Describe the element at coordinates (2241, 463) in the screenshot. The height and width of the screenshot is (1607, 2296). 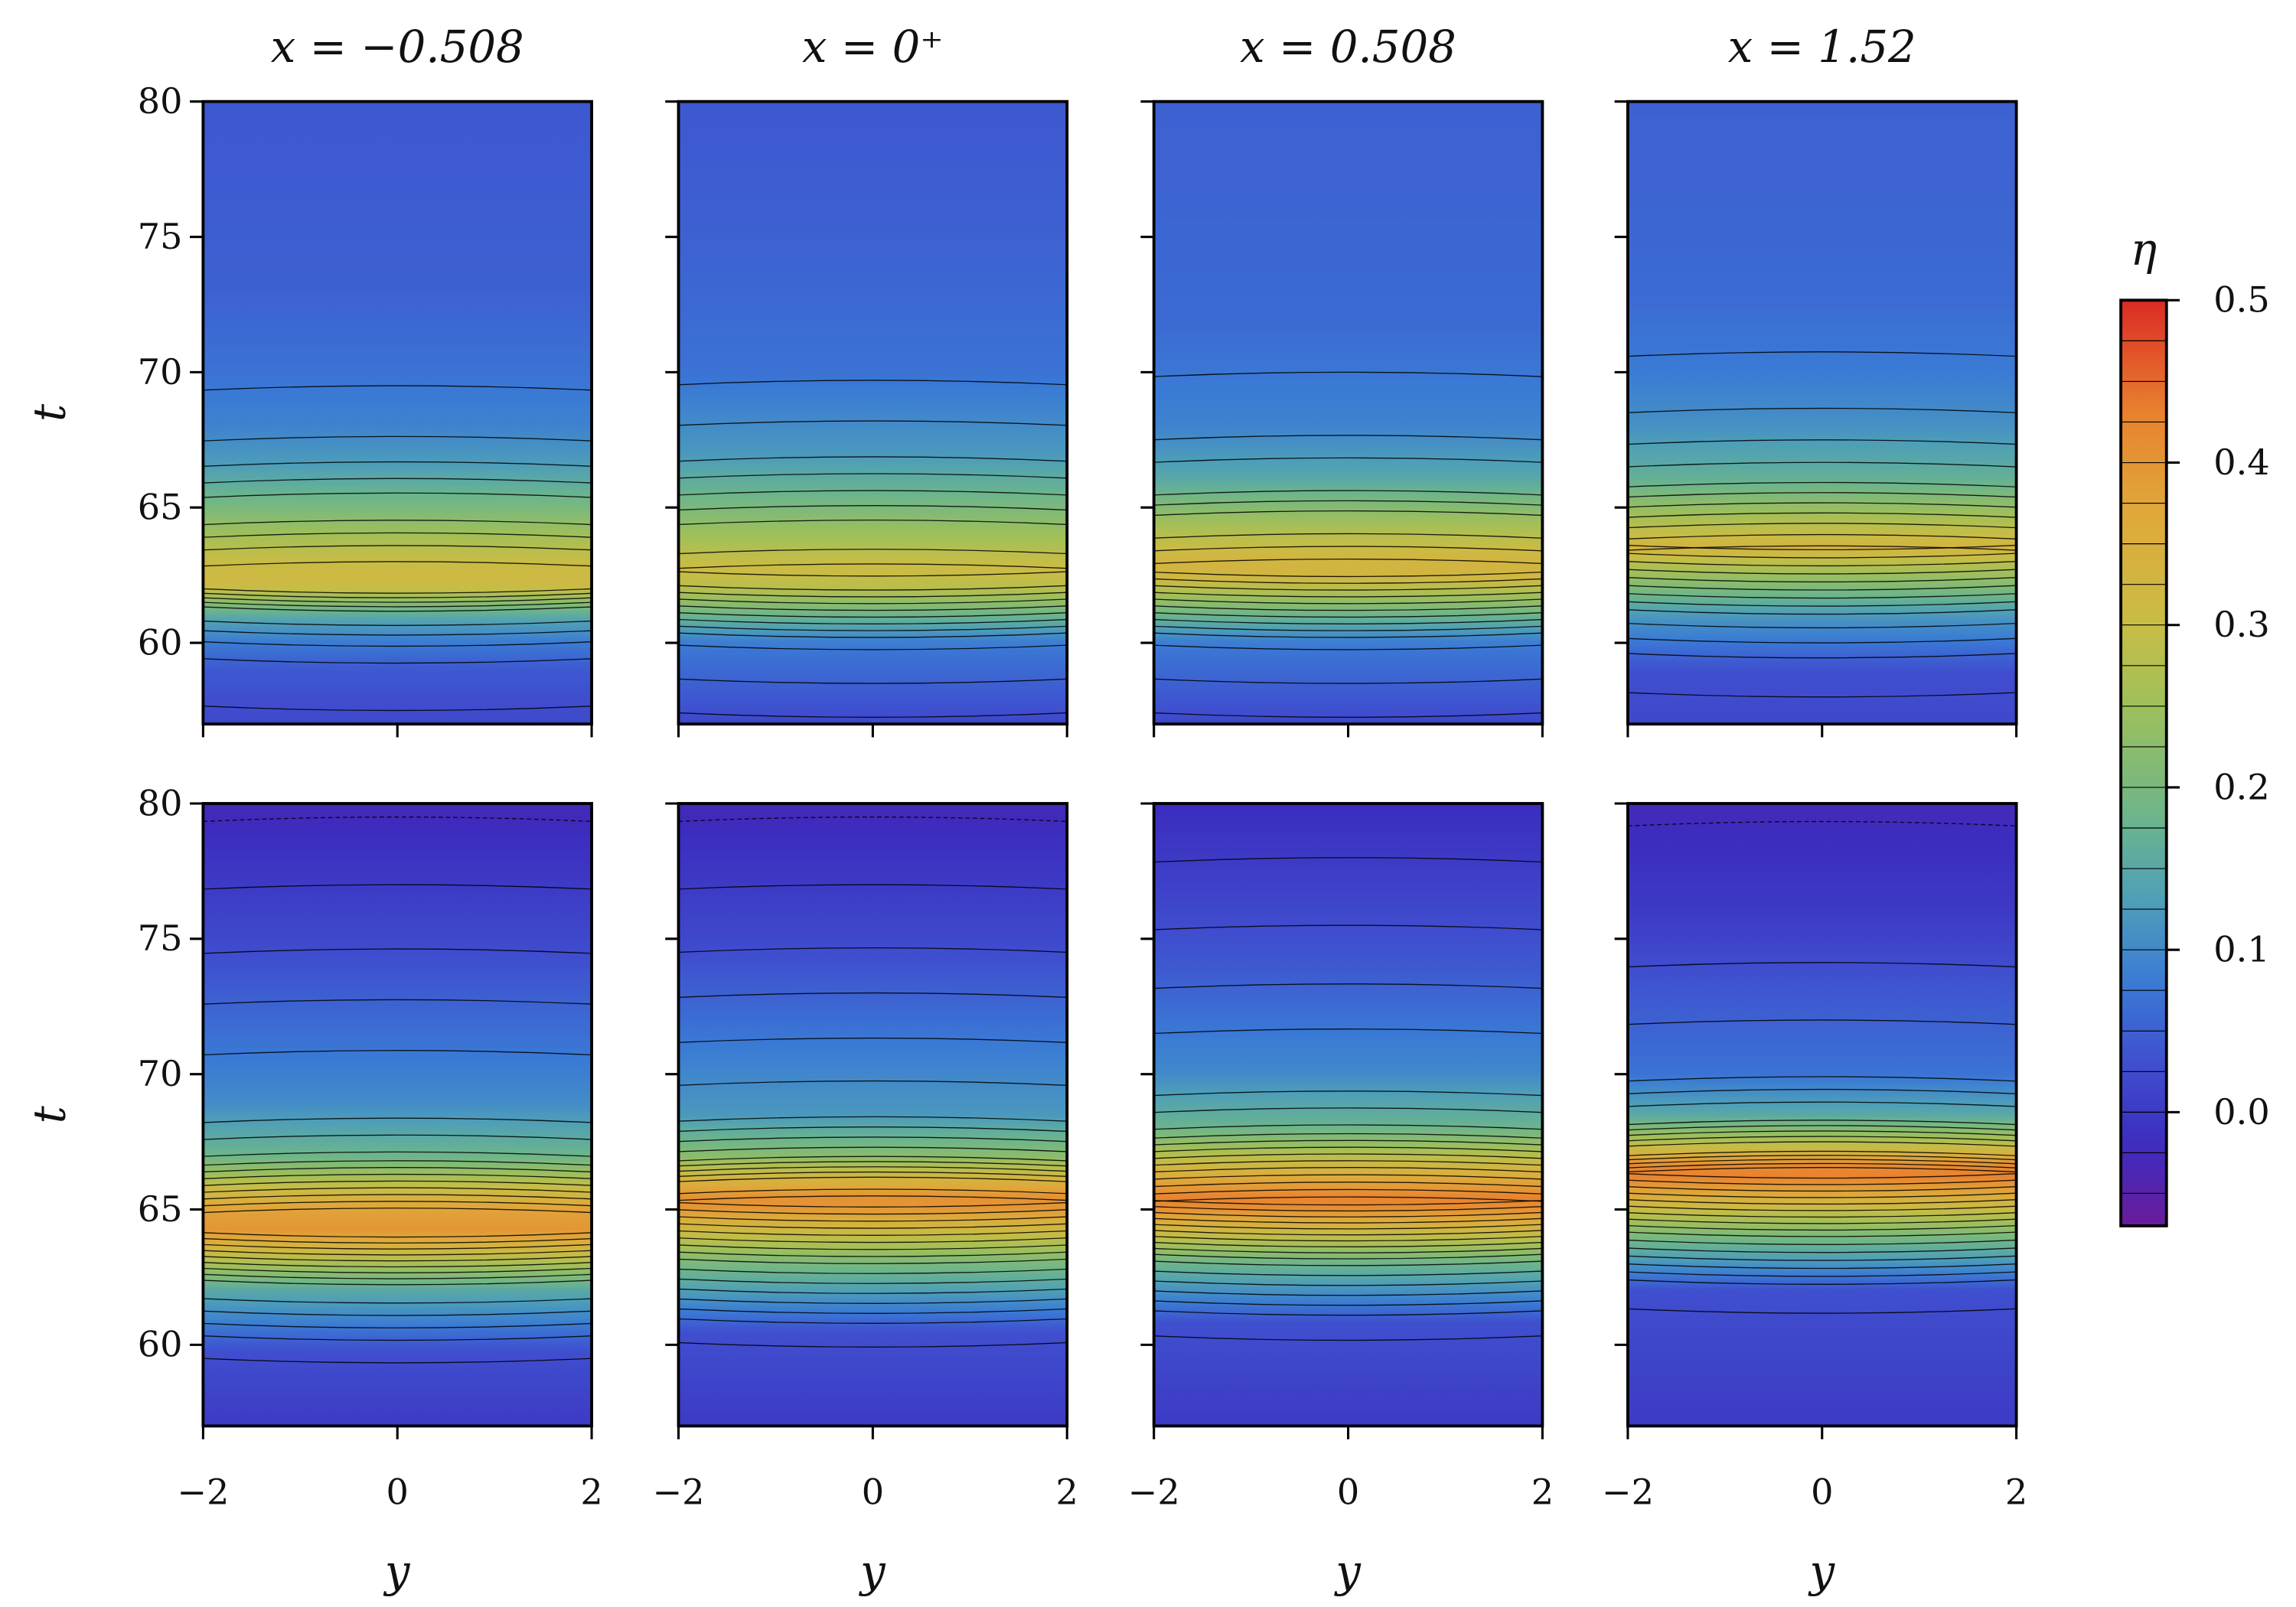
I see `colorbar-tick-label: 0.4` at that location.